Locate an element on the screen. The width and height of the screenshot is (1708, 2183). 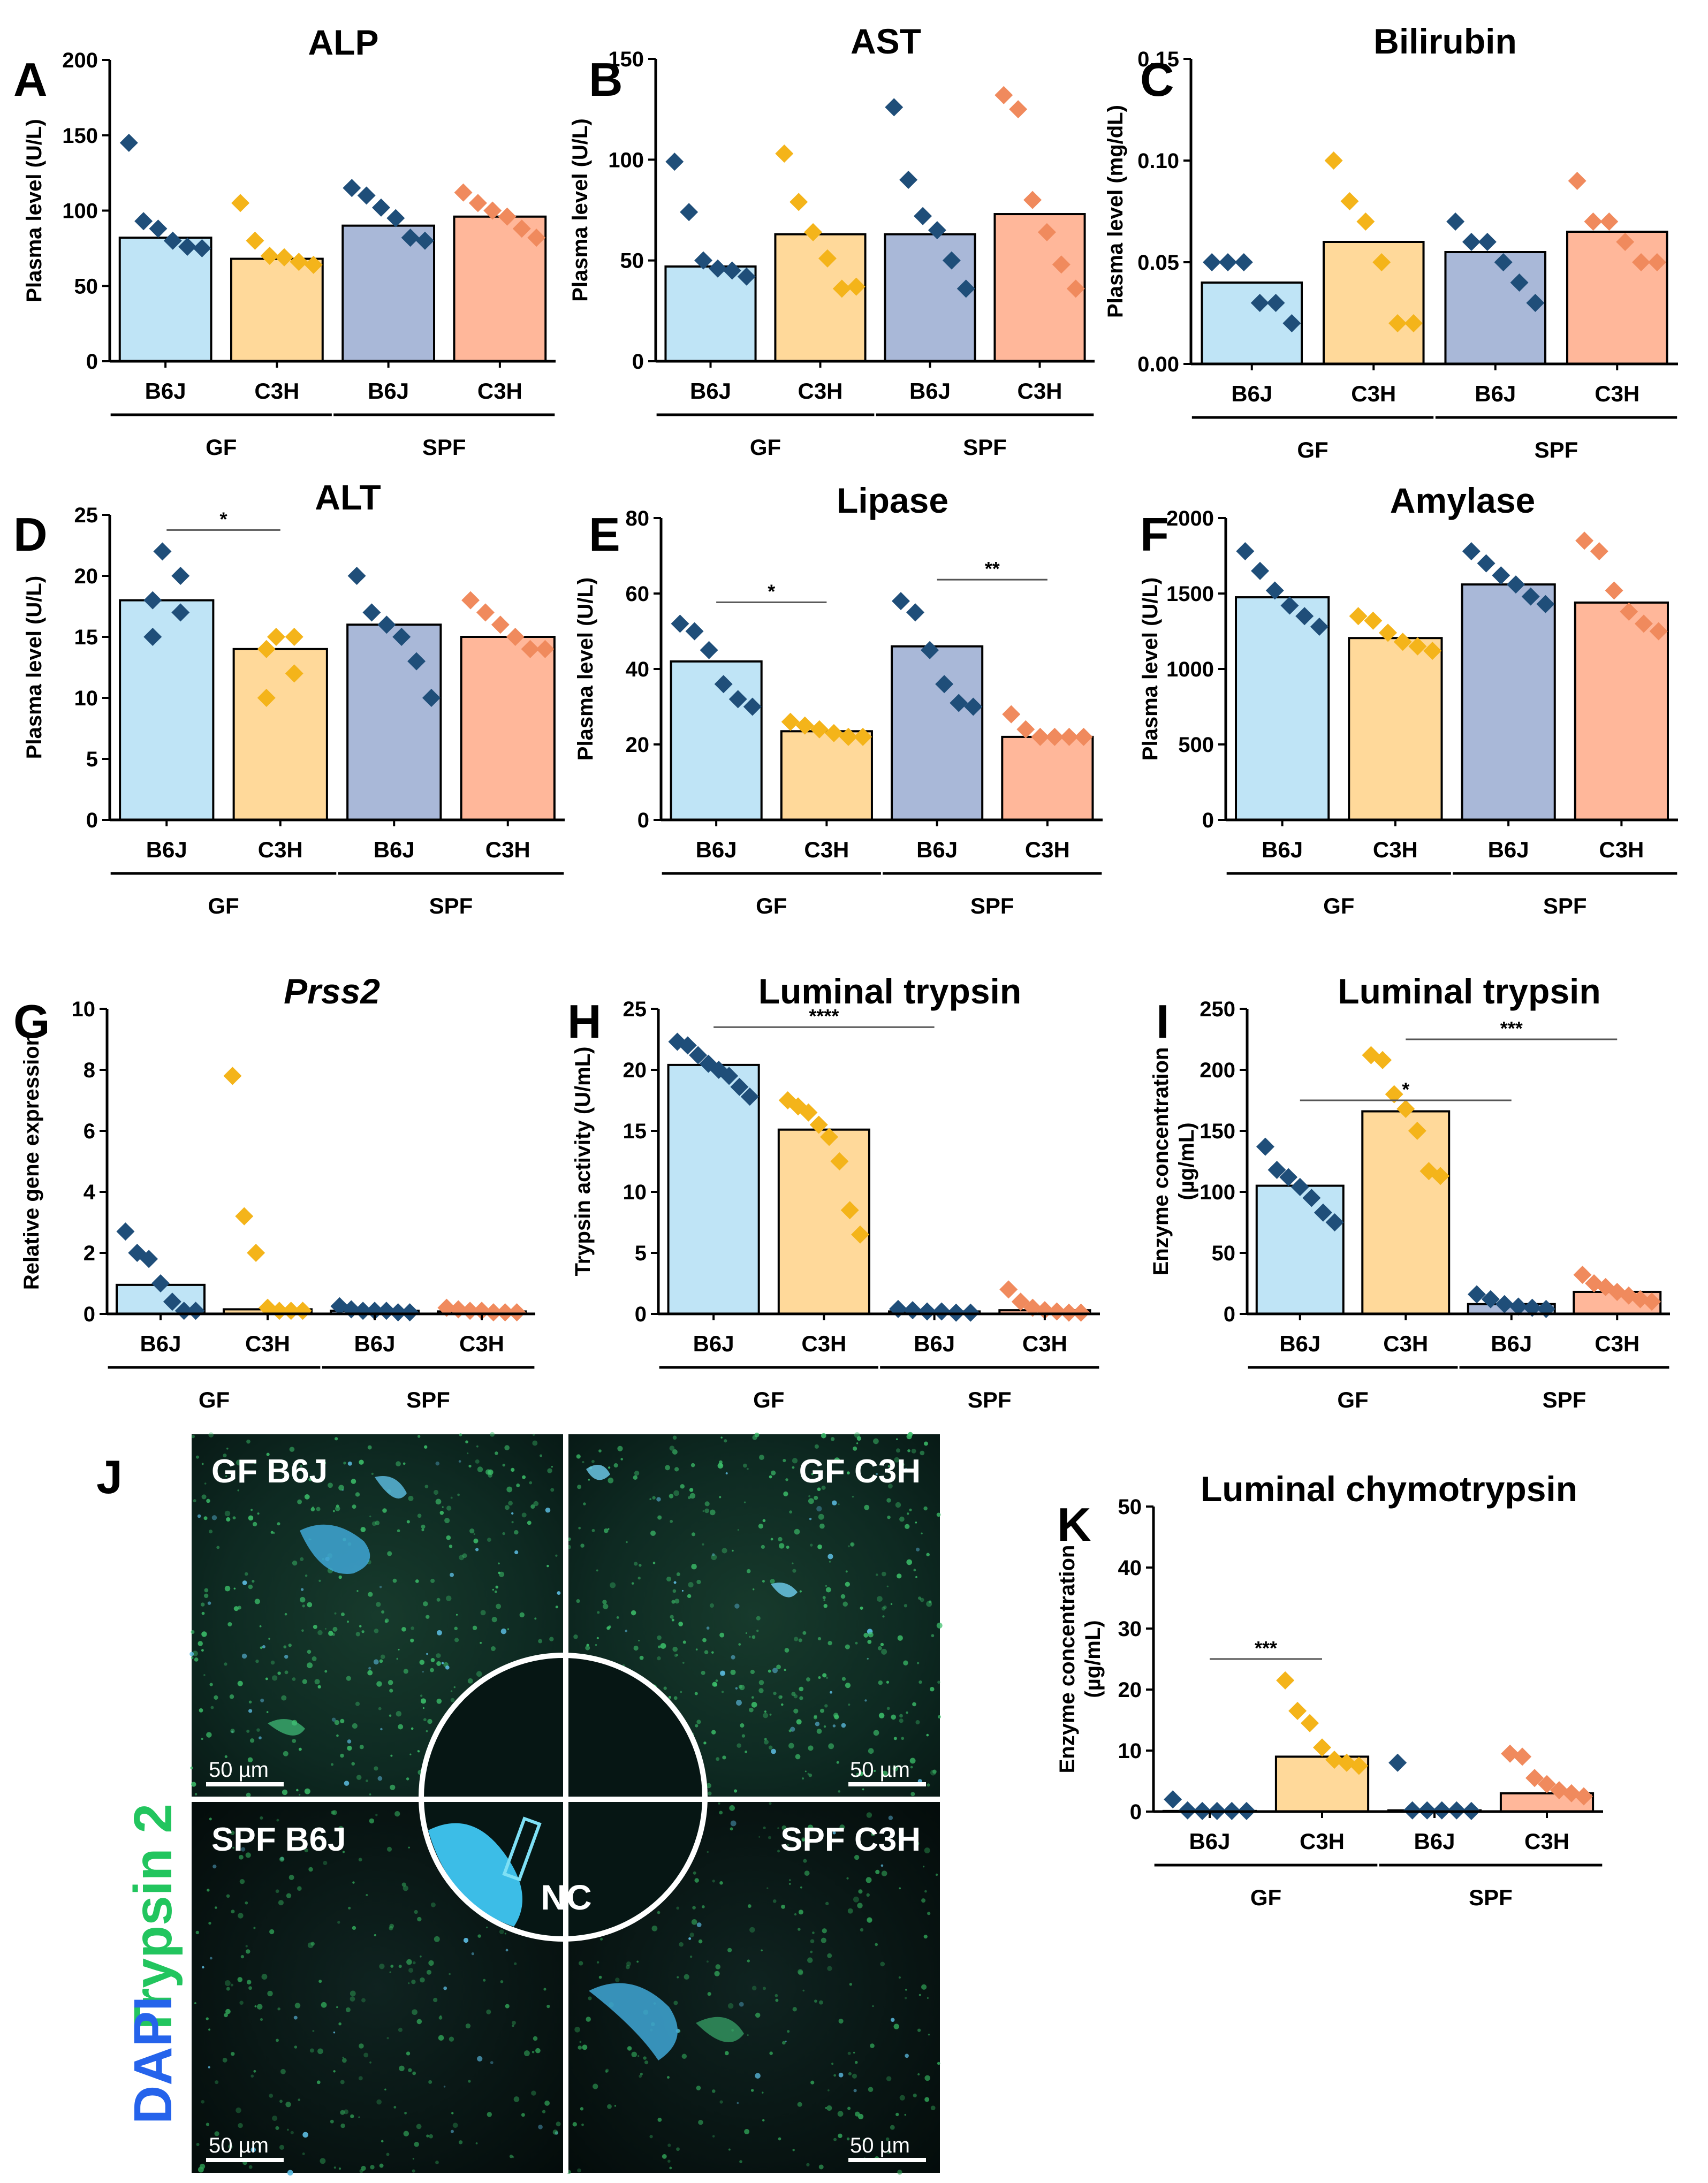
group-label: GF is located at coordinates (223, 905).